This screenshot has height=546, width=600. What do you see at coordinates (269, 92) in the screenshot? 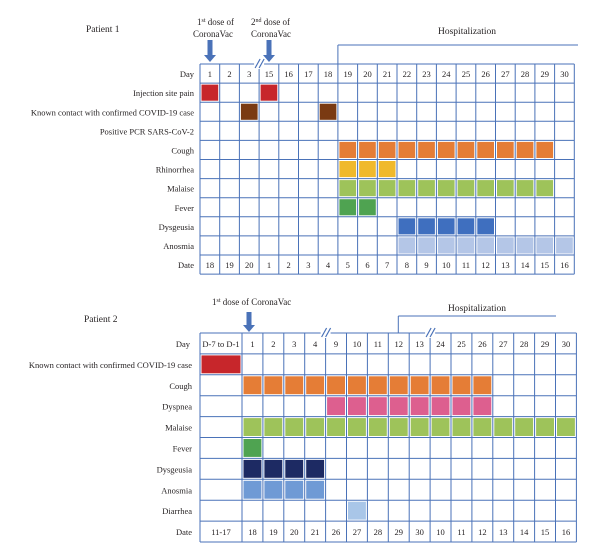
I see `patient1-cell-injection` at bounding box center [269, 92].